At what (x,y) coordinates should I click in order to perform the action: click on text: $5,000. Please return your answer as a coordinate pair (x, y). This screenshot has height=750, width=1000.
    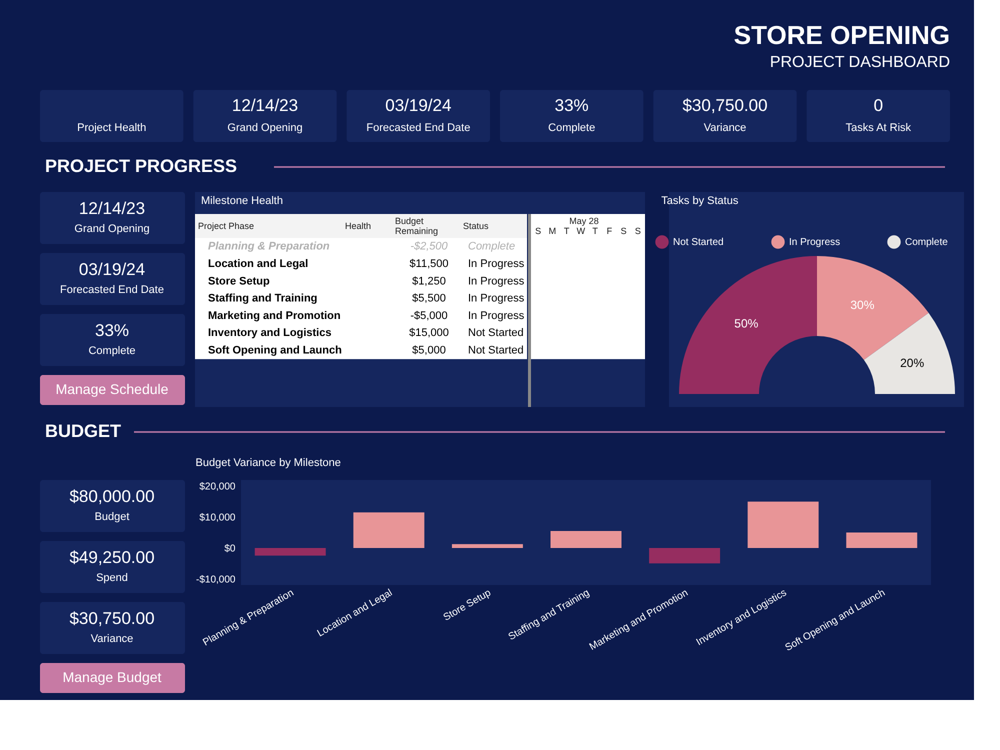
    Looking at the image, I should click on (429, 350).